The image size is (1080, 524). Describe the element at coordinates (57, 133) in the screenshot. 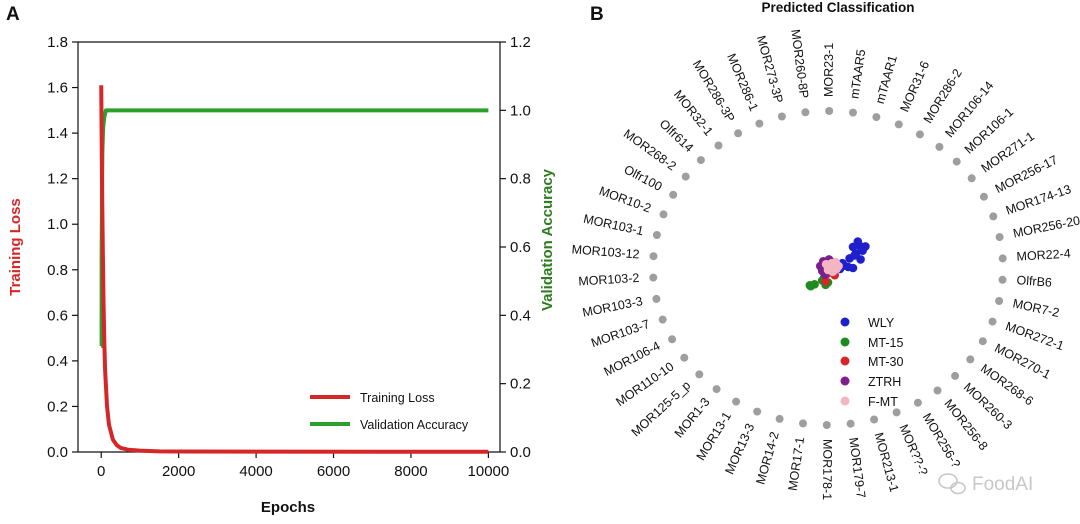

I see `y-tick-label: 1.4` at that location.